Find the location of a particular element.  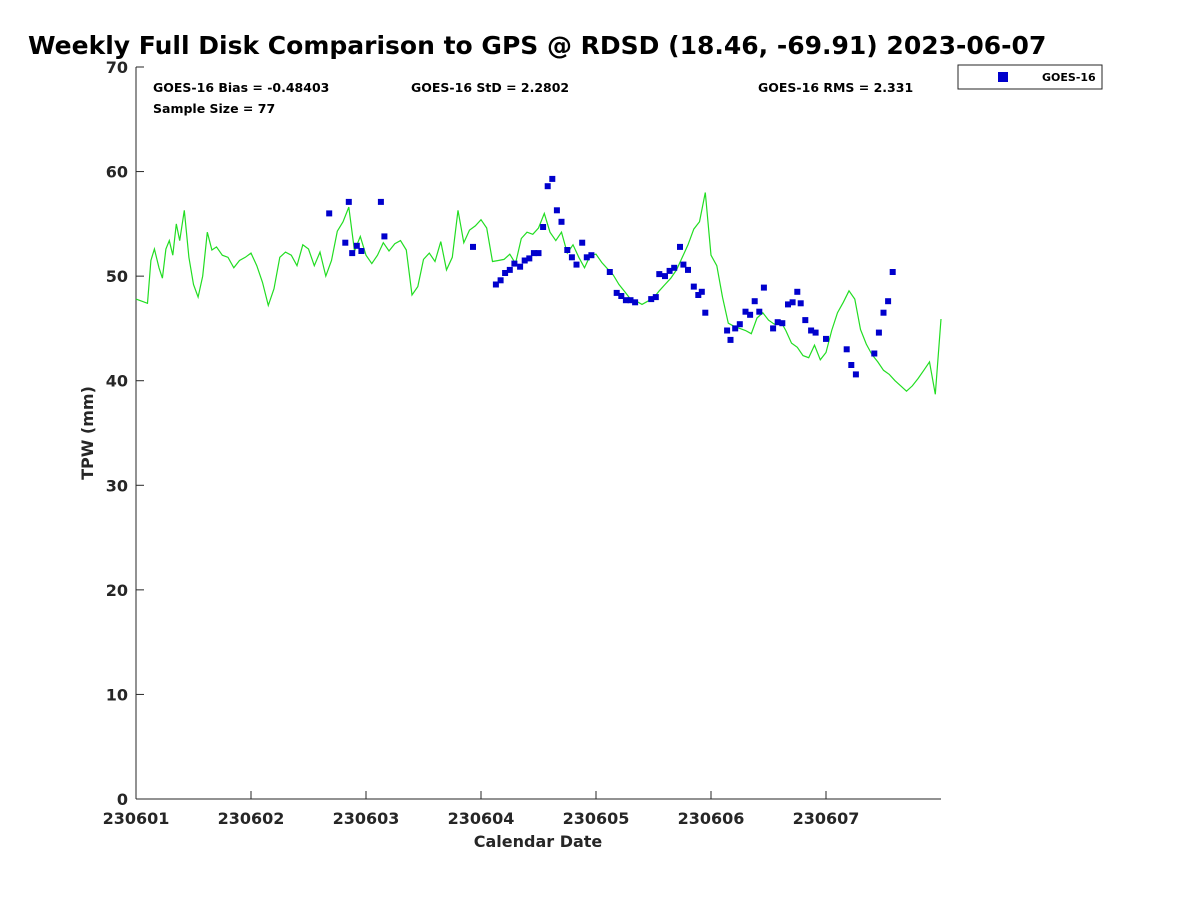

y-tick-label: 10 is located at coordinates (117, 694).